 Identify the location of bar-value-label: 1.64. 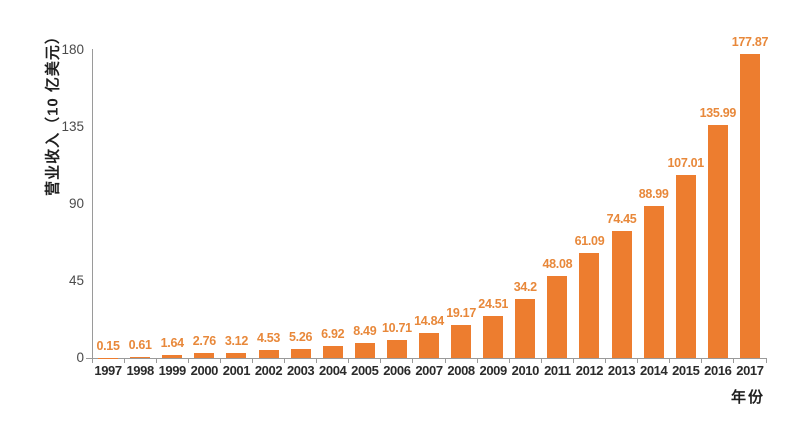
(172, 343).